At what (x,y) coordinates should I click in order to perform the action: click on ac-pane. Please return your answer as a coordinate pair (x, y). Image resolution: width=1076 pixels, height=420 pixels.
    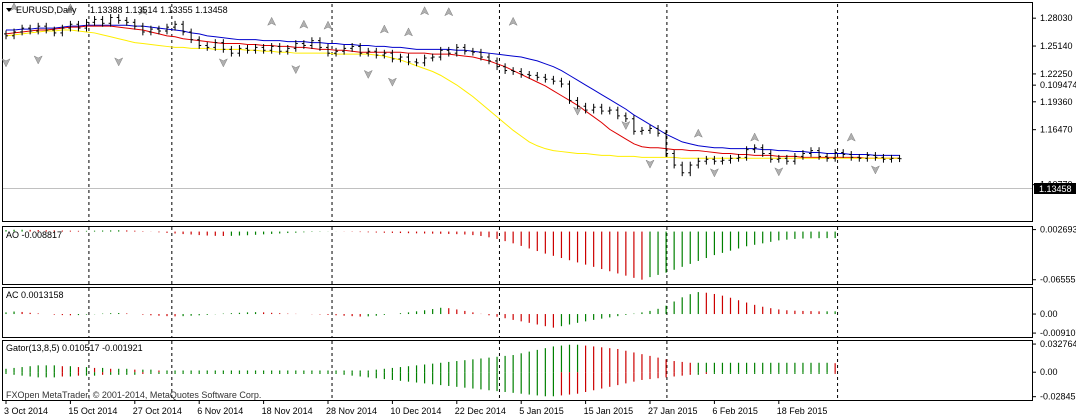
    Looking at the image, I should click on (517, 312).